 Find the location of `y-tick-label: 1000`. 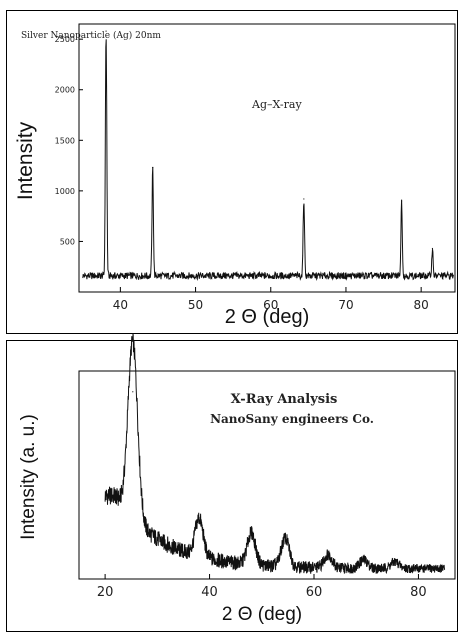

y-tick-label: 1000 is located at coordinates (65, 191).